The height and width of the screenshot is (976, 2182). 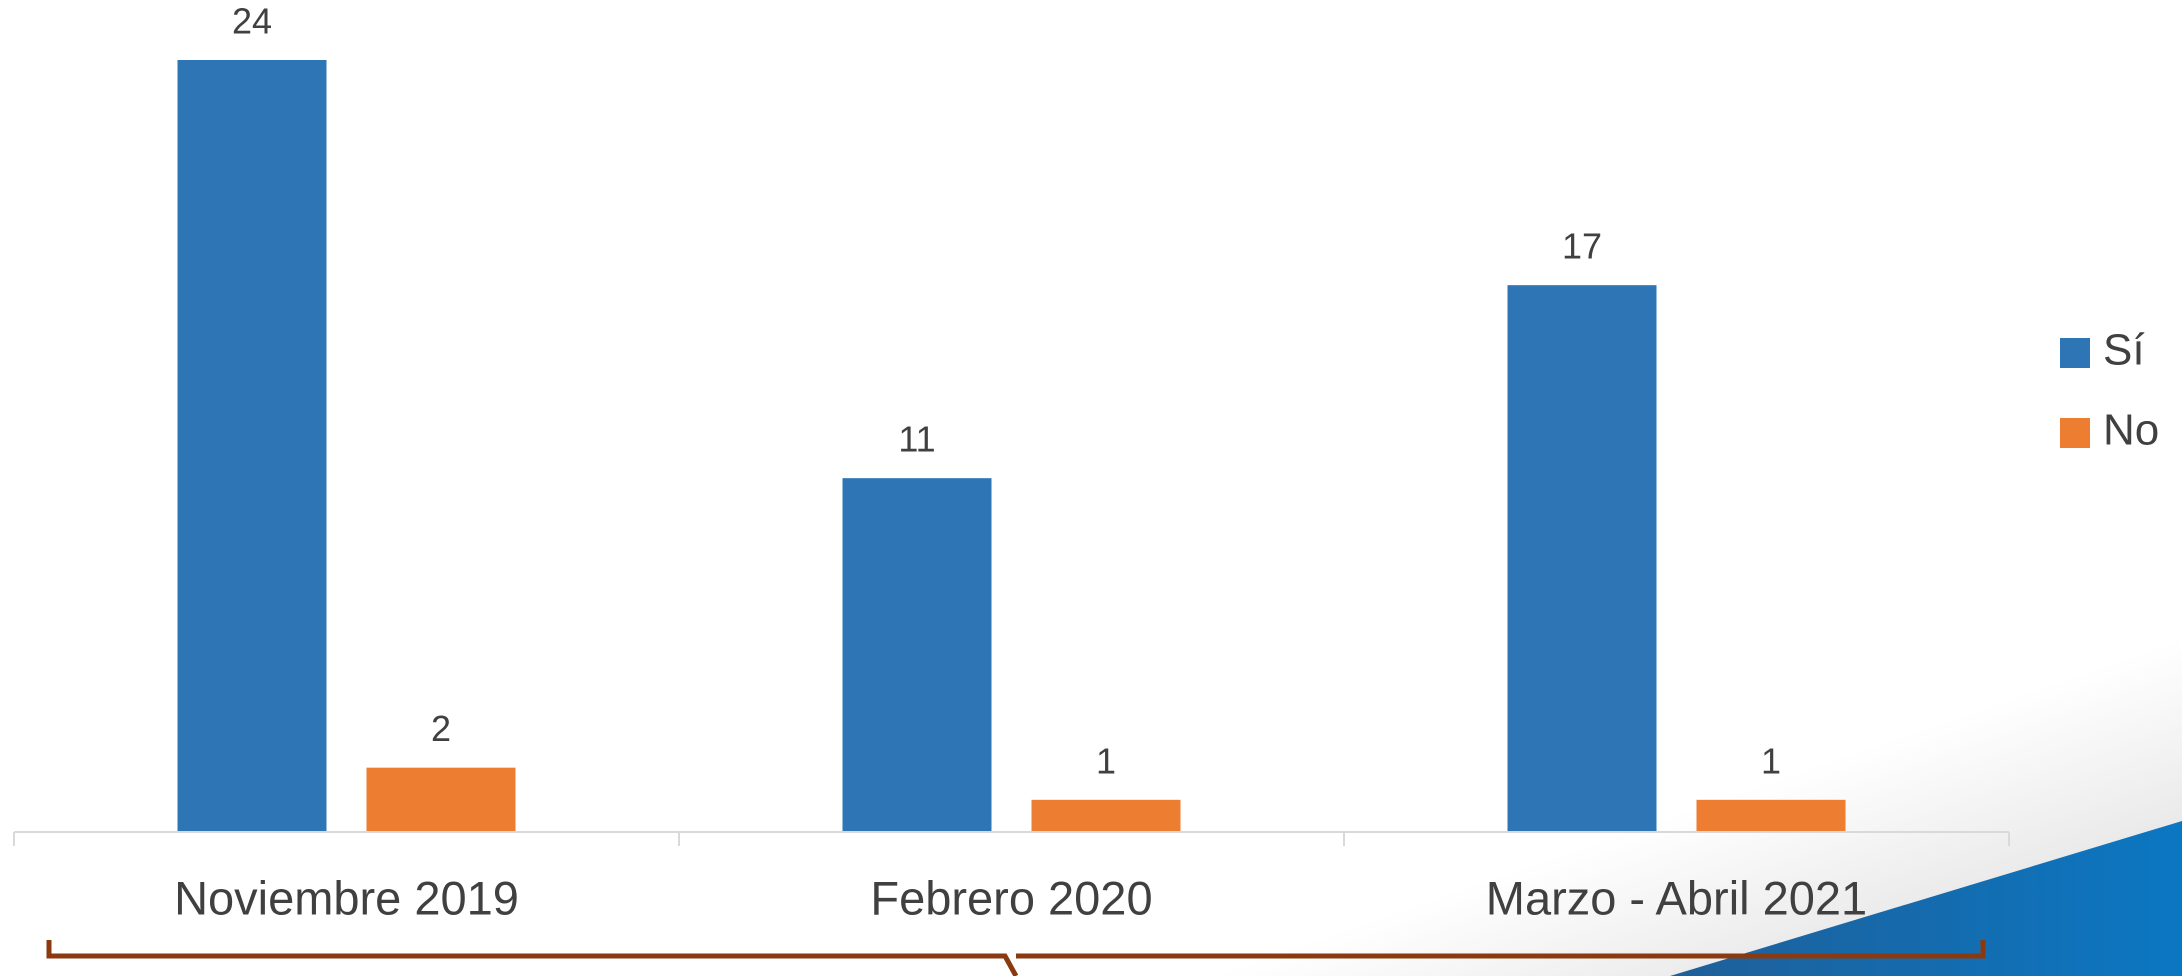 What do you see at coordinates (2131, 430) in the screenshot?
I see `legend-label: No` at bounding box center [2131, 430].